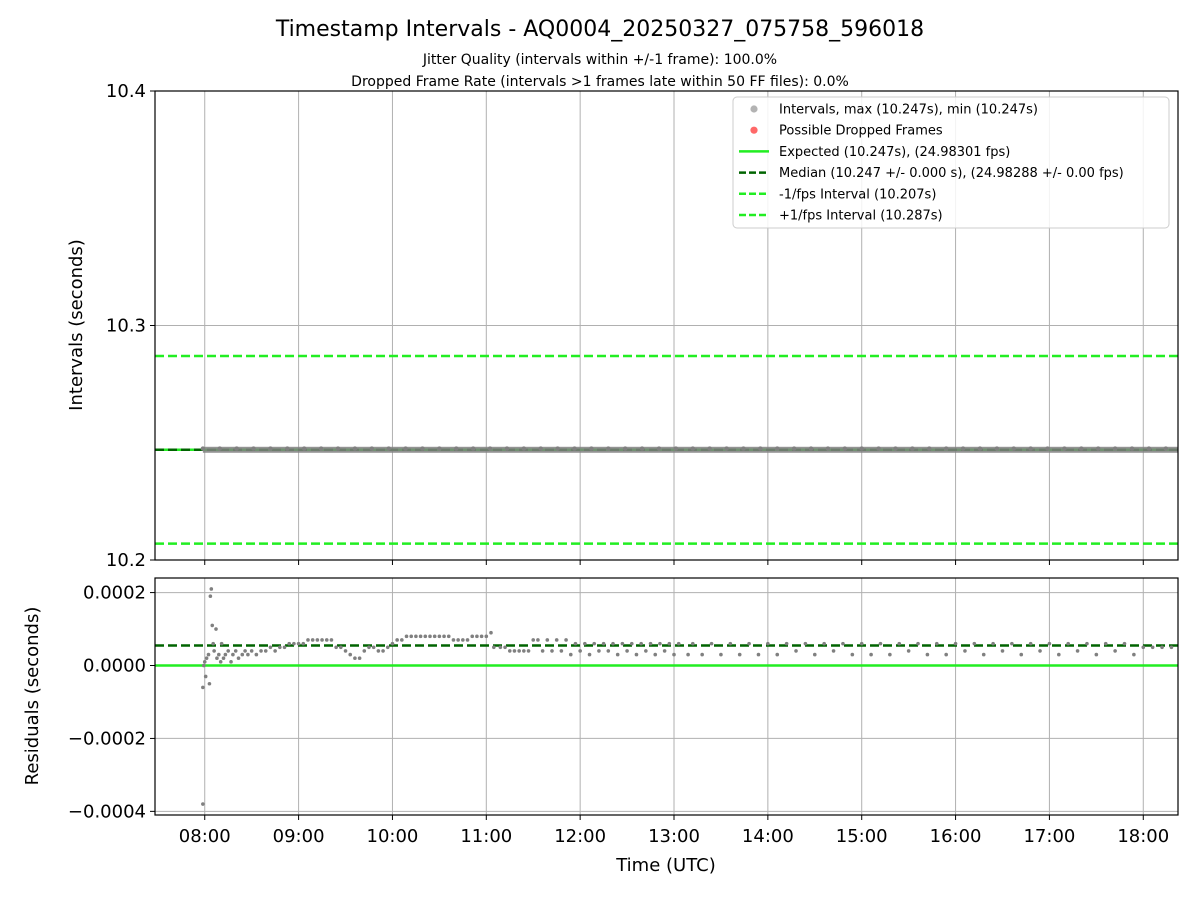 This screenshot has height=900, width=1200. I want to click on intervals-y-tick-label: 10.4, so click(126, 91).